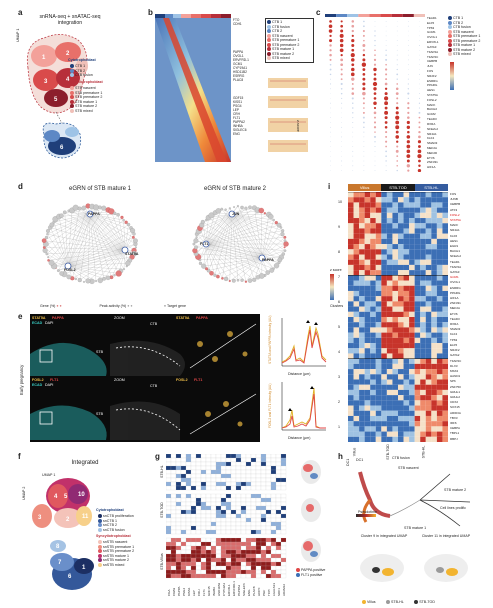 Image resolution: width=493 pixels, height=608 pixels. I want to click on legend-item: CTB fusion, so click(81, 75).